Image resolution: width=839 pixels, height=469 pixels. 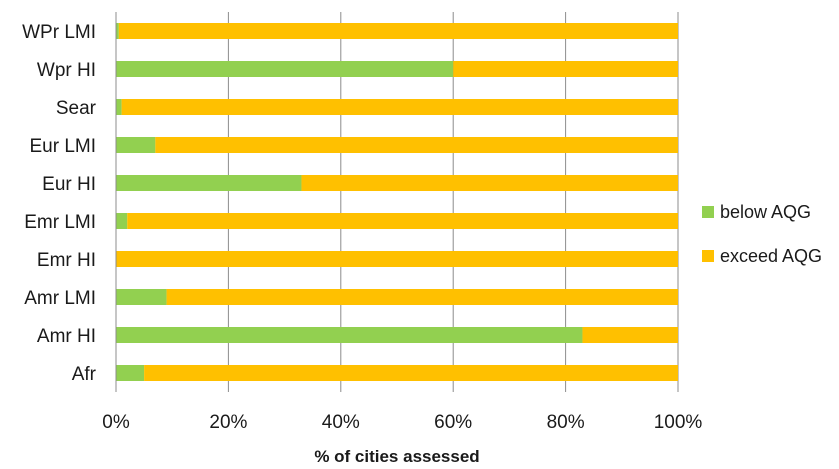 What do you see at coordinates (60, 298) in the screenshot?
I see `category-label: Amr LMI` at bounding box center [60, 298].